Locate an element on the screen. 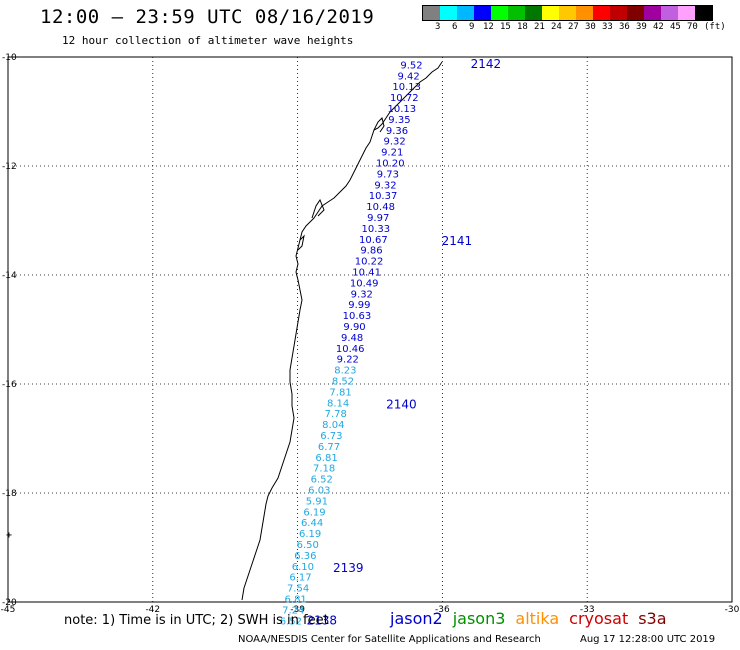 The image size is (740, 650). swh-value-label: 9.36 is located at coordinates (397, 131).